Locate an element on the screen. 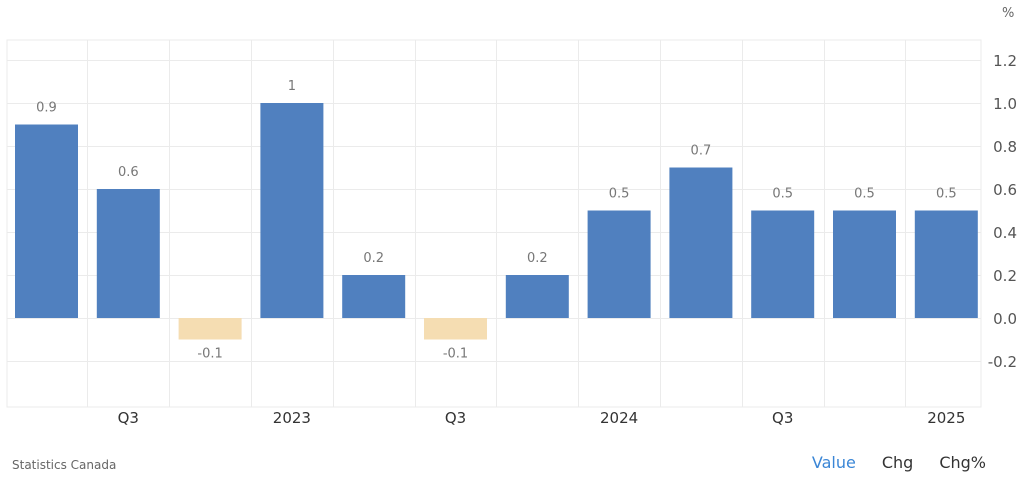 The height and width of the screenshot is (482, 1024). chg-percent-toggle: Chg% is located at coordinates (962, 462).